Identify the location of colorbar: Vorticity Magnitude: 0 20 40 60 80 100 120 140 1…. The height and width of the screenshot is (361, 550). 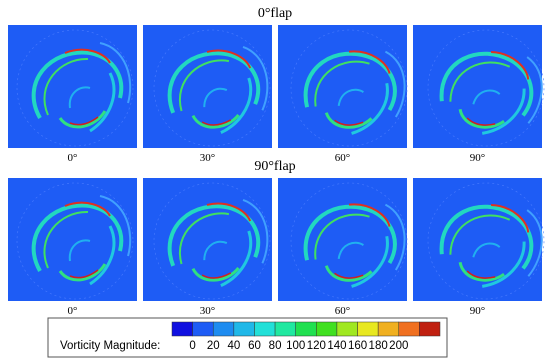
(247, 337).